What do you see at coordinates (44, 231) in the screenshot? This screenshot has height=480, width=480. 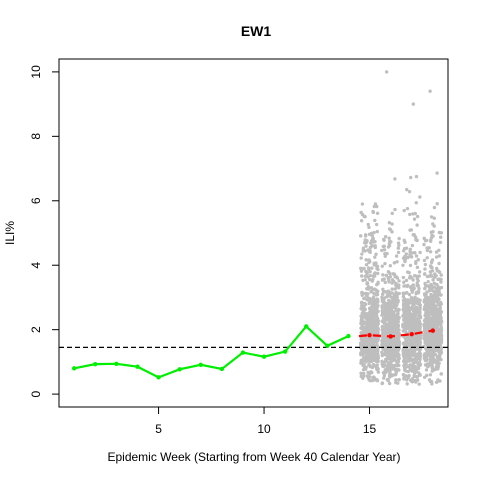 I see `y-axis: 0 2 4 6 8 10` at bounding box center [44, 231].